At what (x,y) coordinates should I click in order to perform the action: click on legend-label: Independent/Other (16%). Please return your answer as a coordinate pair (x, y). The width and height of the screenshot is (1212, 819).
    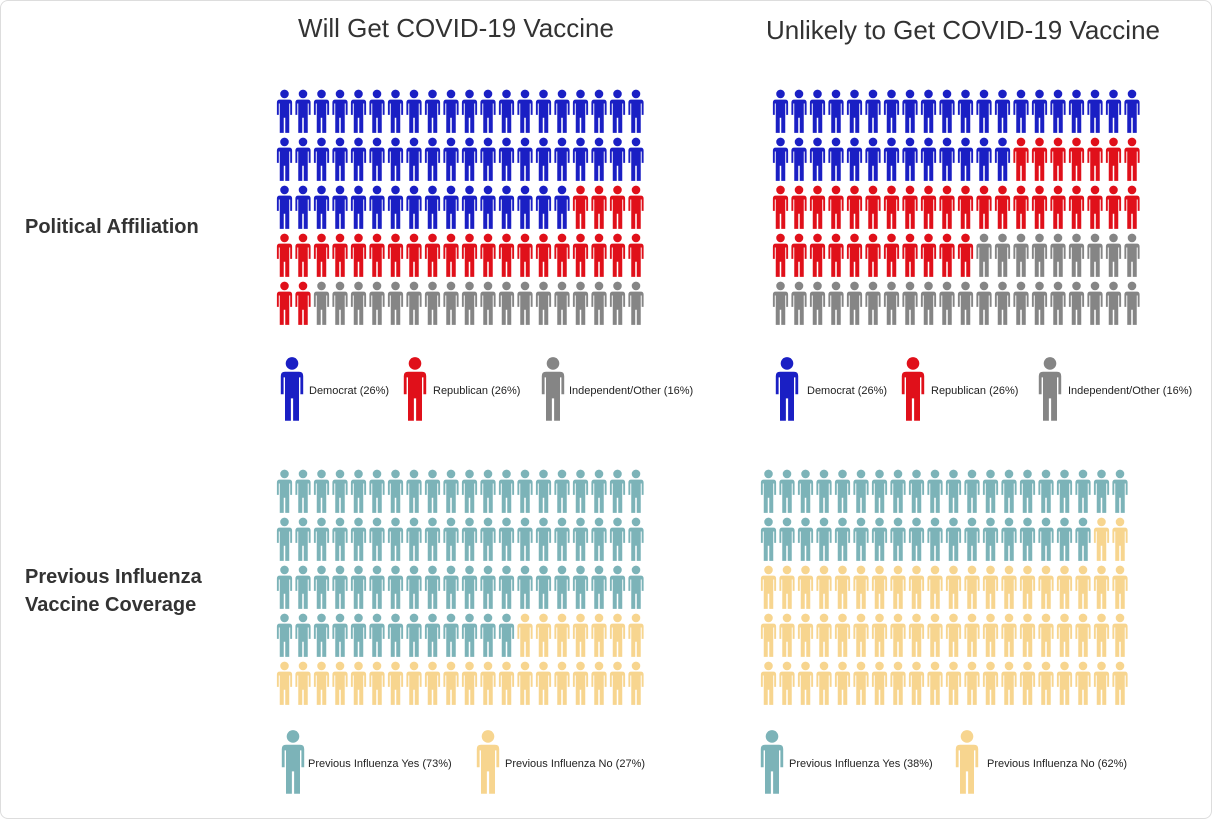
    Looking at the image, I should click on (631, 391).